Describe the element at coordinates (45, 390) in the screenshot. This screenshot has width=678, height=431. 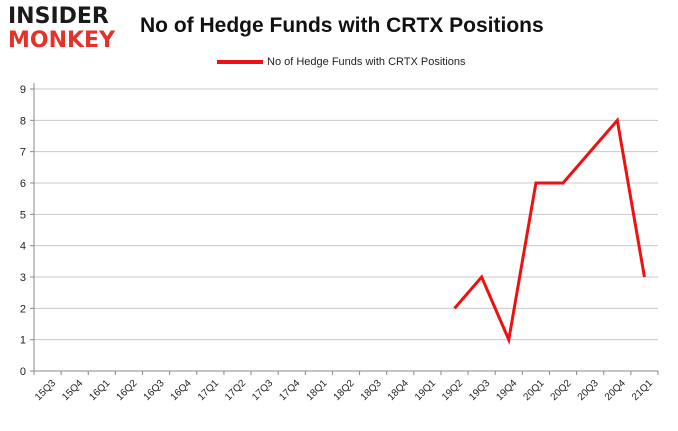
I see `x-tick-label: 15Q3` at that location.